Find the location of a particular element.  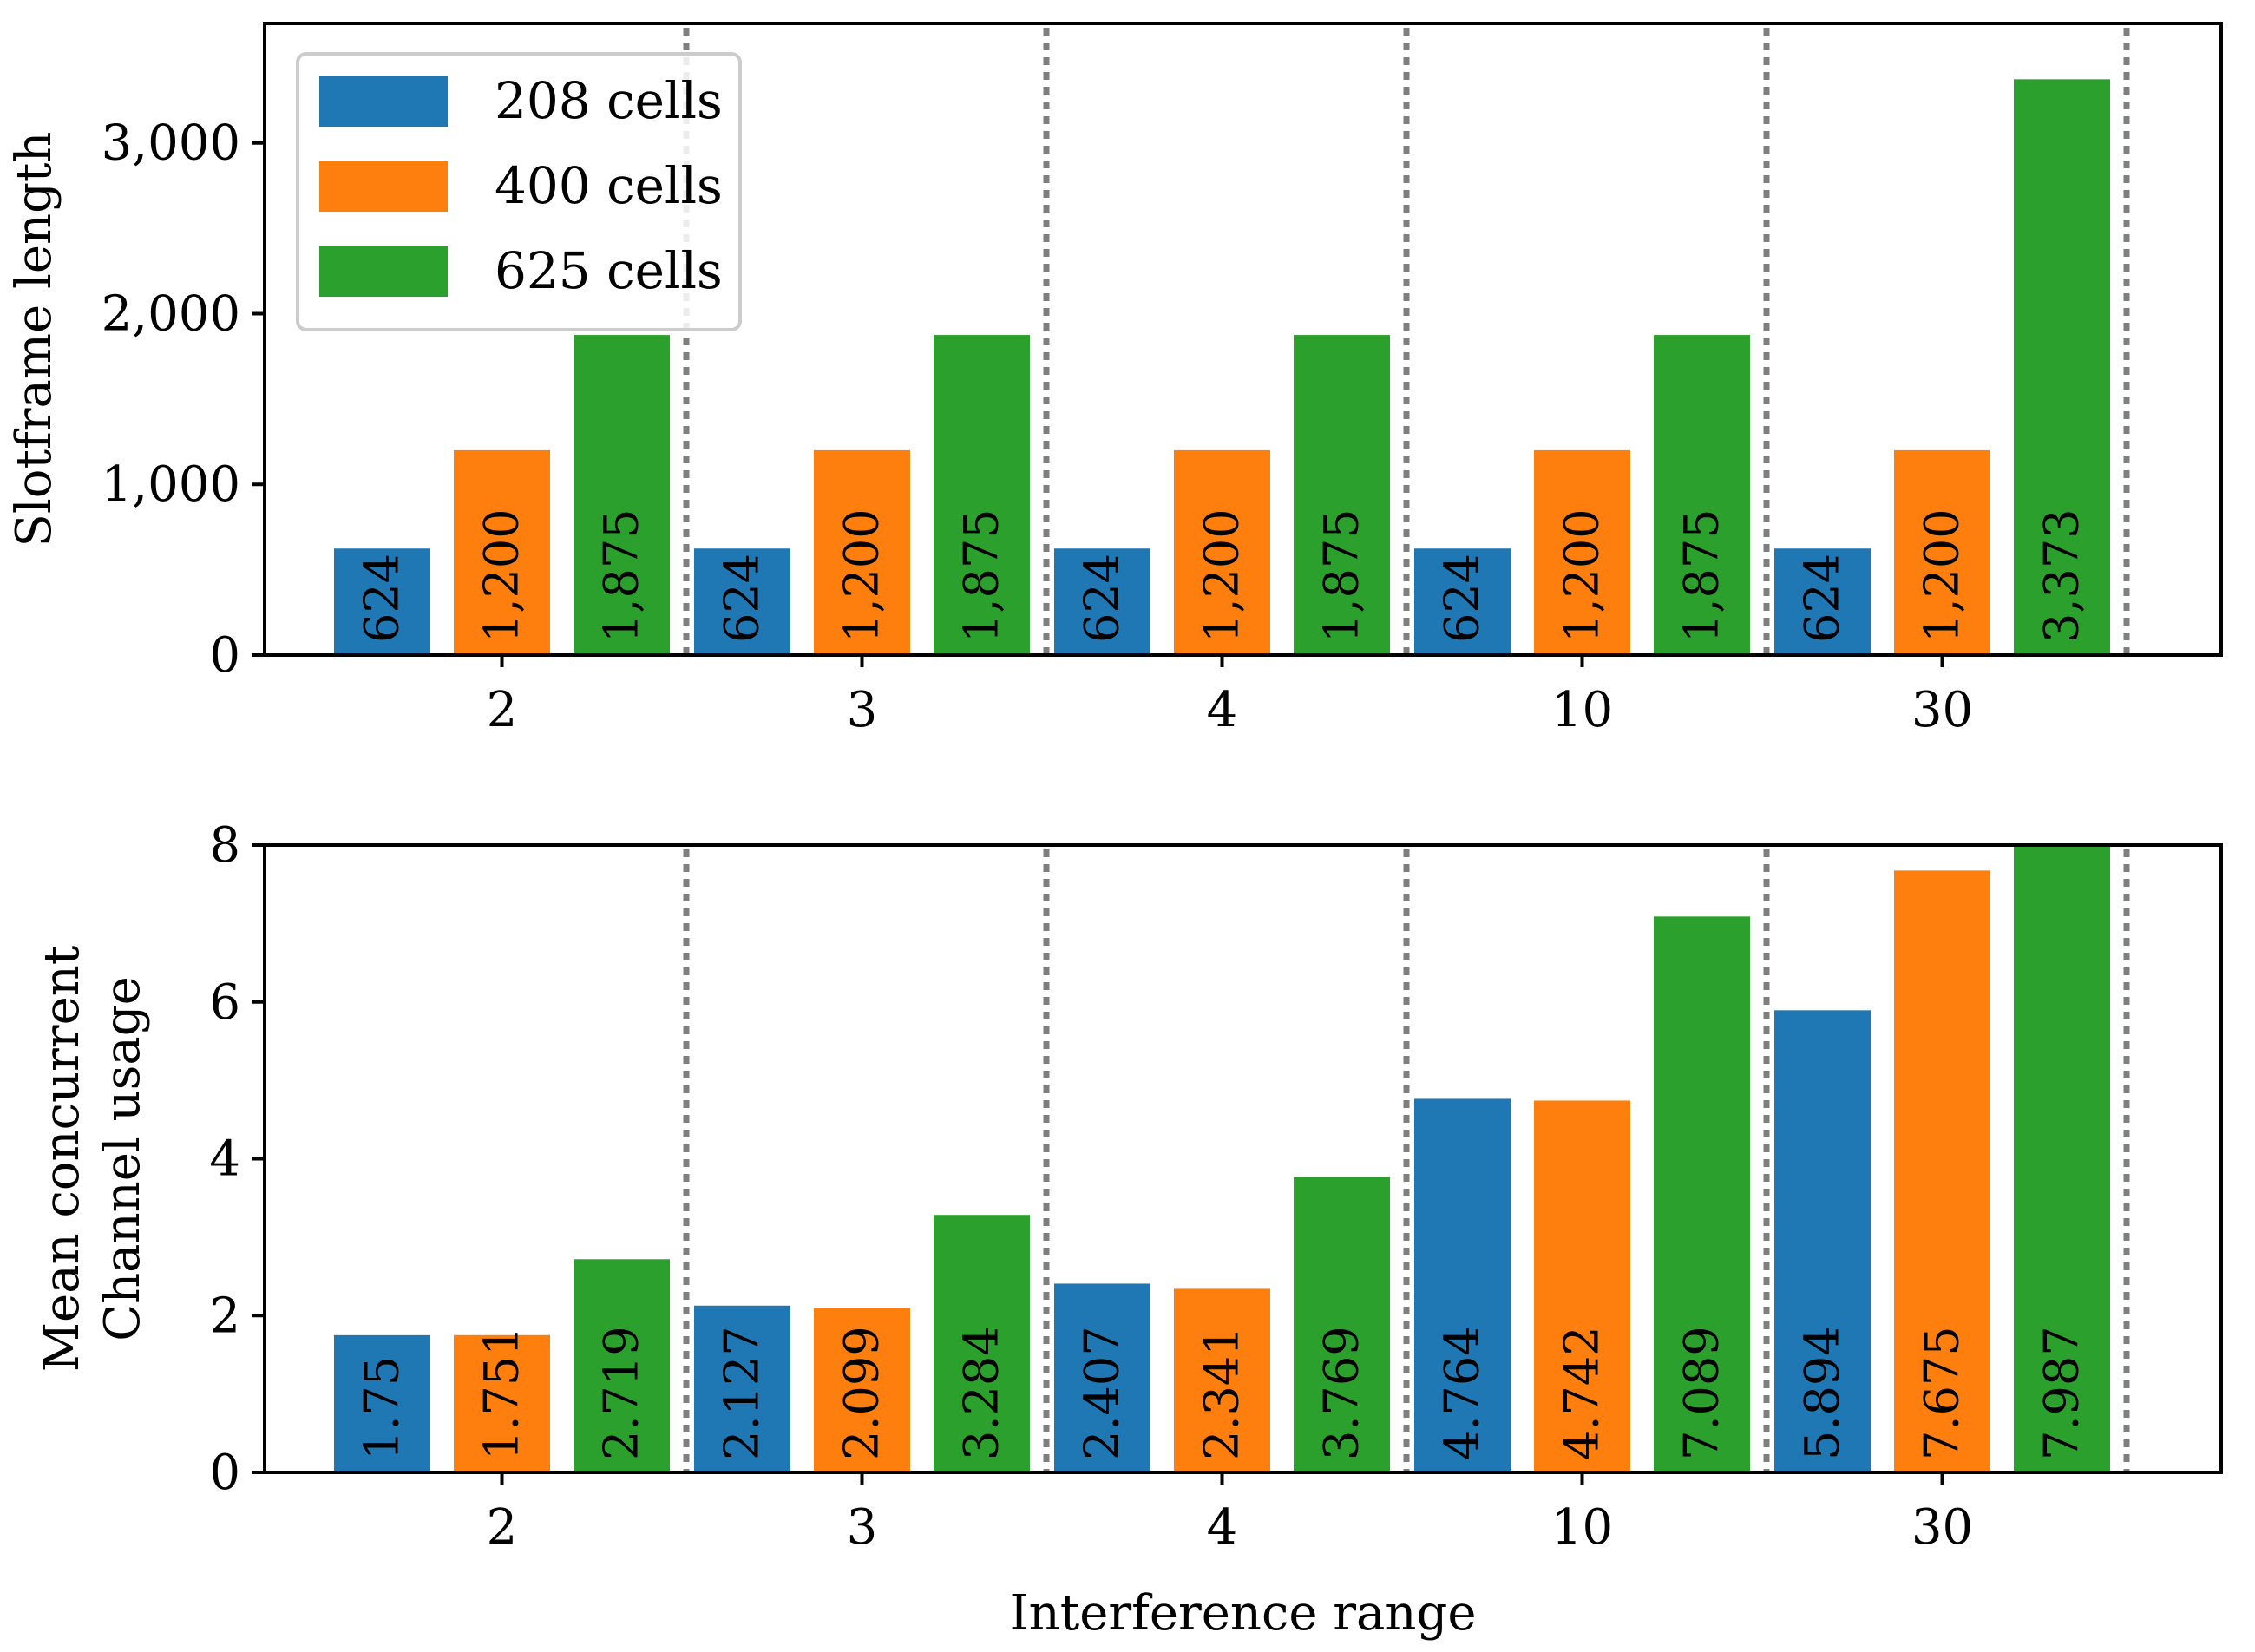

bar-value-label: 4.742 is located at coordinates (1582, 1393).